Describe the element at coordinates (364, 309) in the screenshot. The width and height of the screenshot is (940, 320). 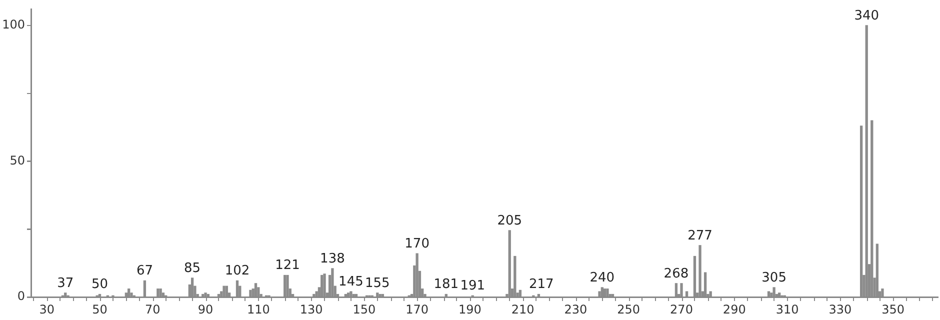
I see `x-tick-label: 150` at that location.